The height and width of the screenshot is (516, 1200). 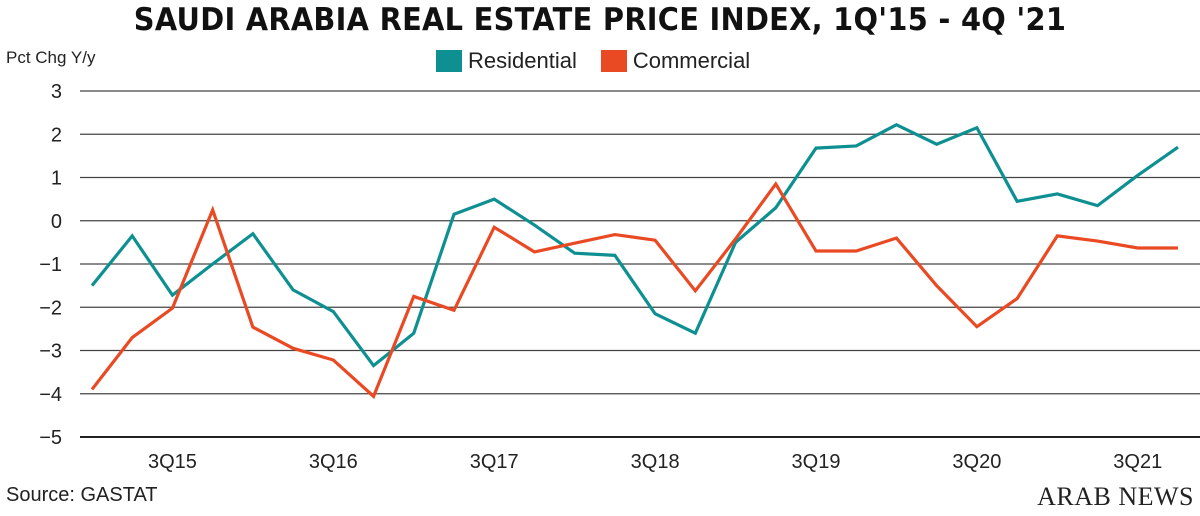 I want to click on x-tick-label: 3Q21, so click(x=1137, y=462).